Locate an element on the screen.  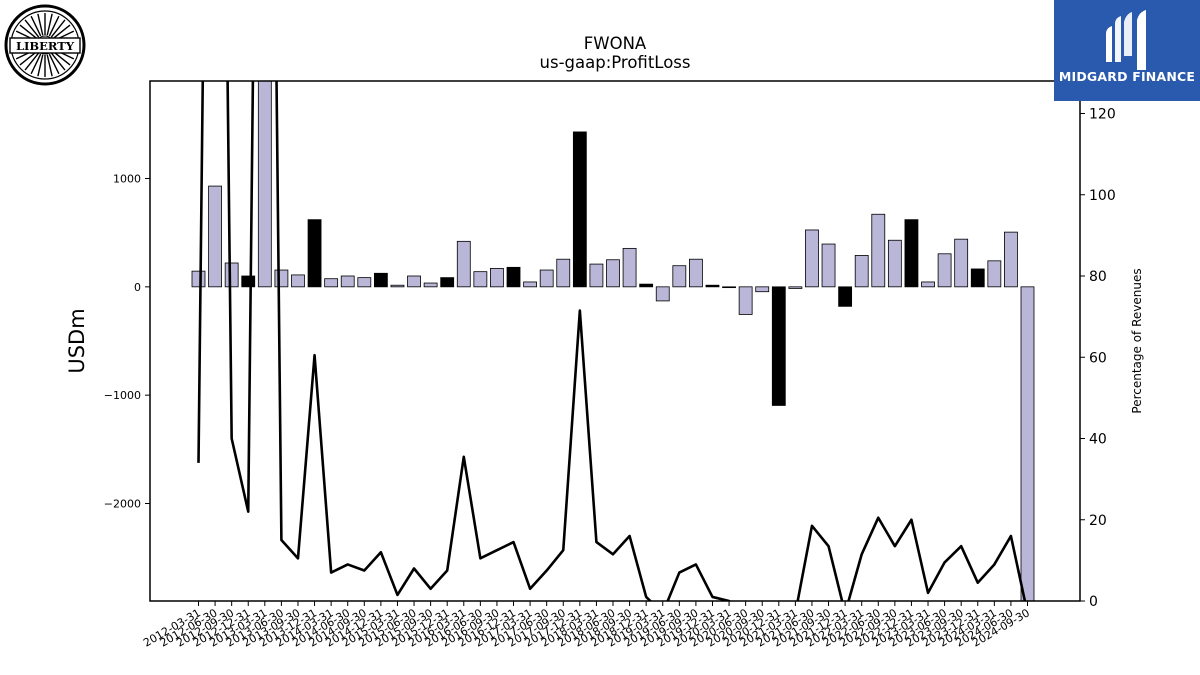
y-tick-label: 1000 is located at coordinates (127, 179).